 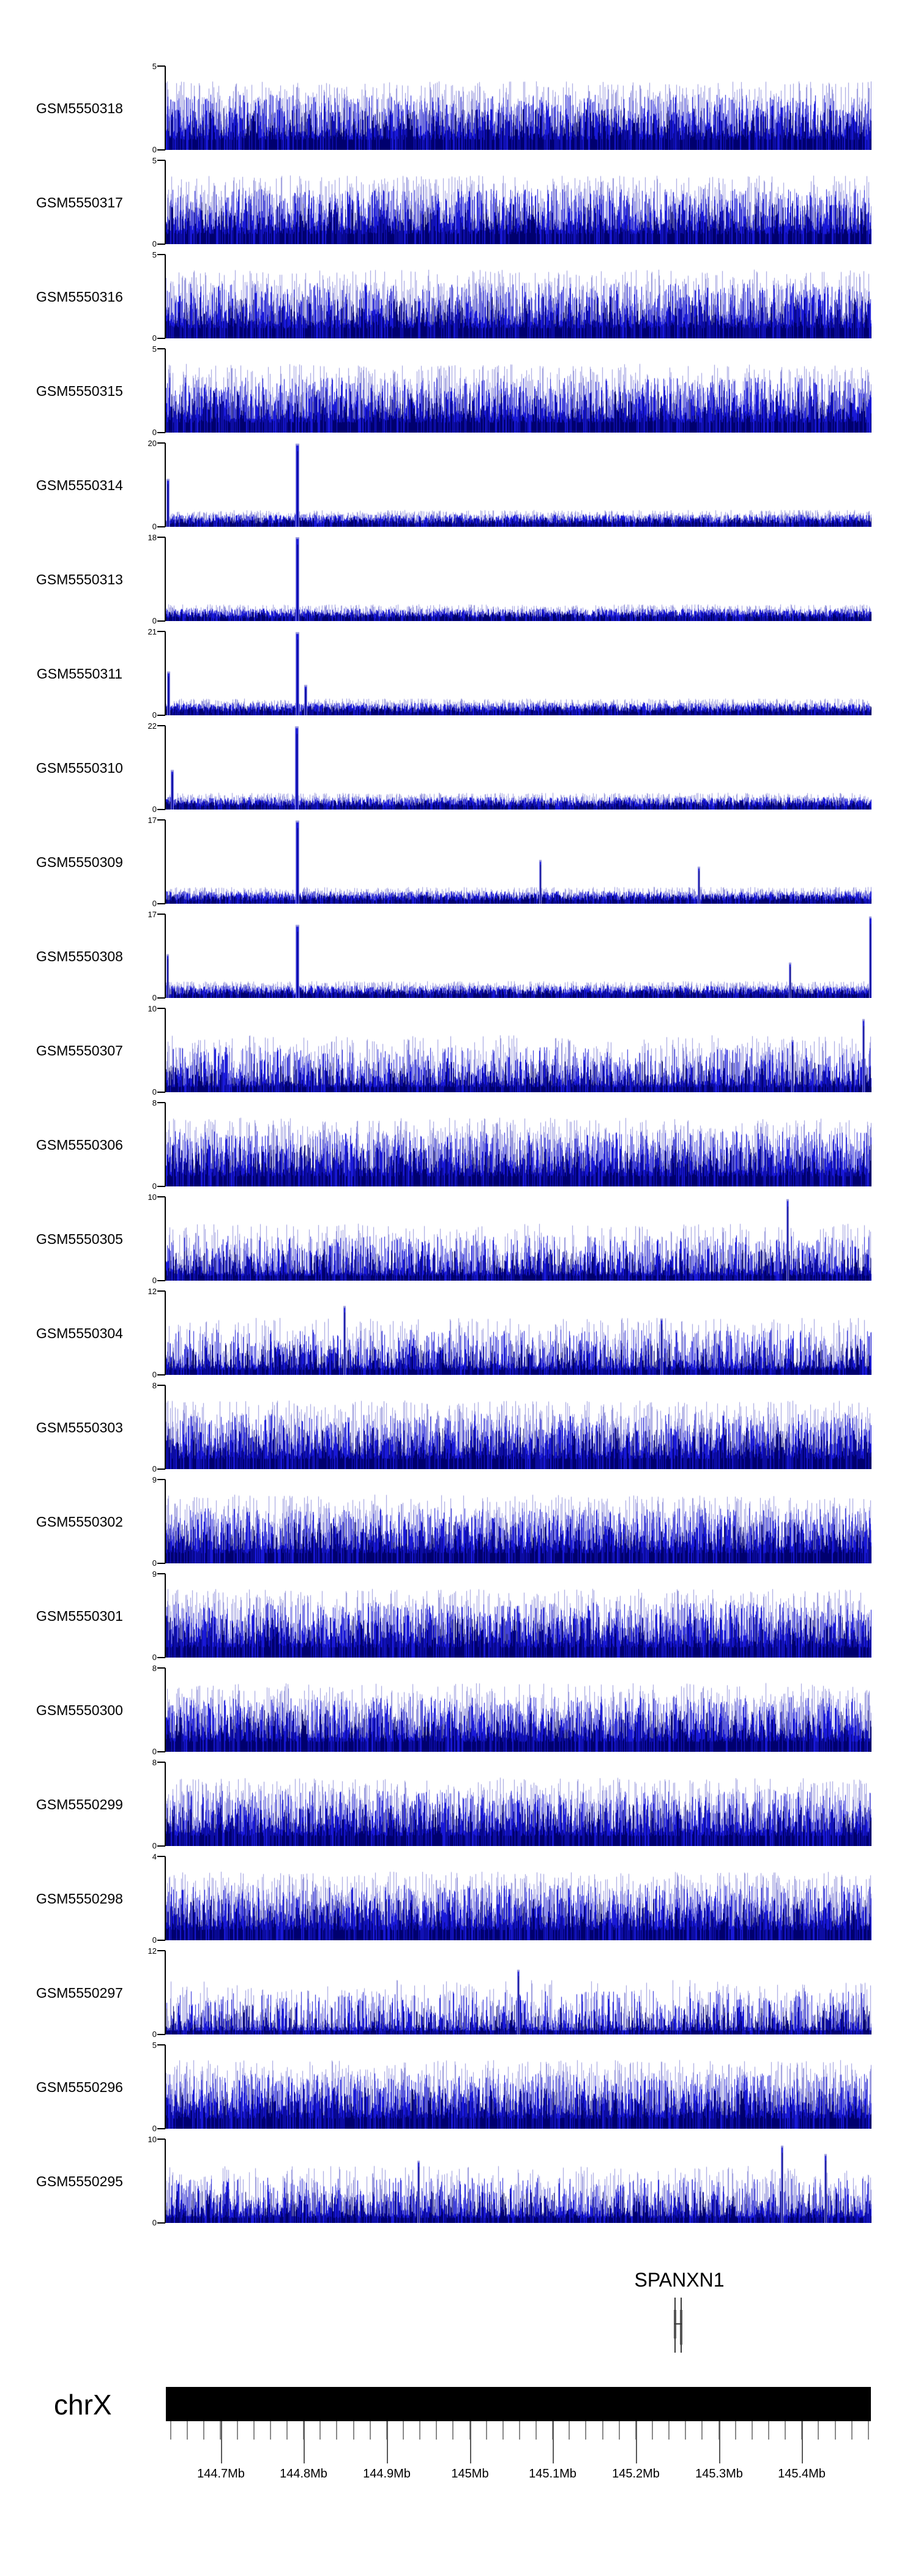 What do you see at coordinates (681, 2328) in the screenshot?
I see `gene-exon-box-right` at bounding box center [681, 2328].